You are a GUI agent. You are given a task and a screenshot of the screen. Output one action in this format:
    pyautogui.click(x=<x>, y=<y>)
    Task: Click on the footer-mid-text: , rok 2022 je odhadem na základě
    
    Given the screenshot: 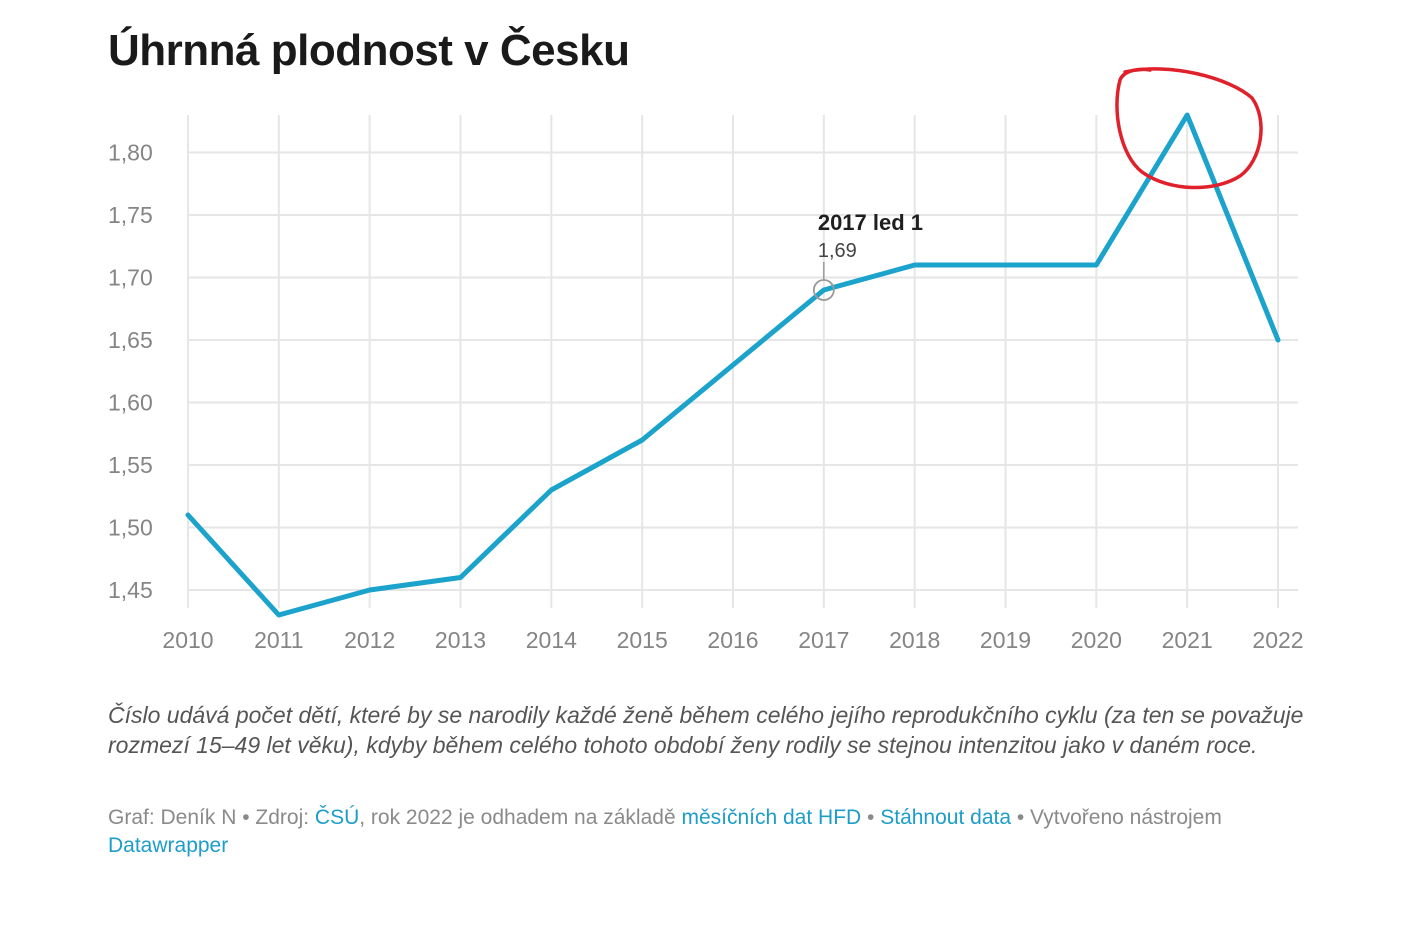 What is the action you would take?
    pyautogui.click(x=520, y=817)
    